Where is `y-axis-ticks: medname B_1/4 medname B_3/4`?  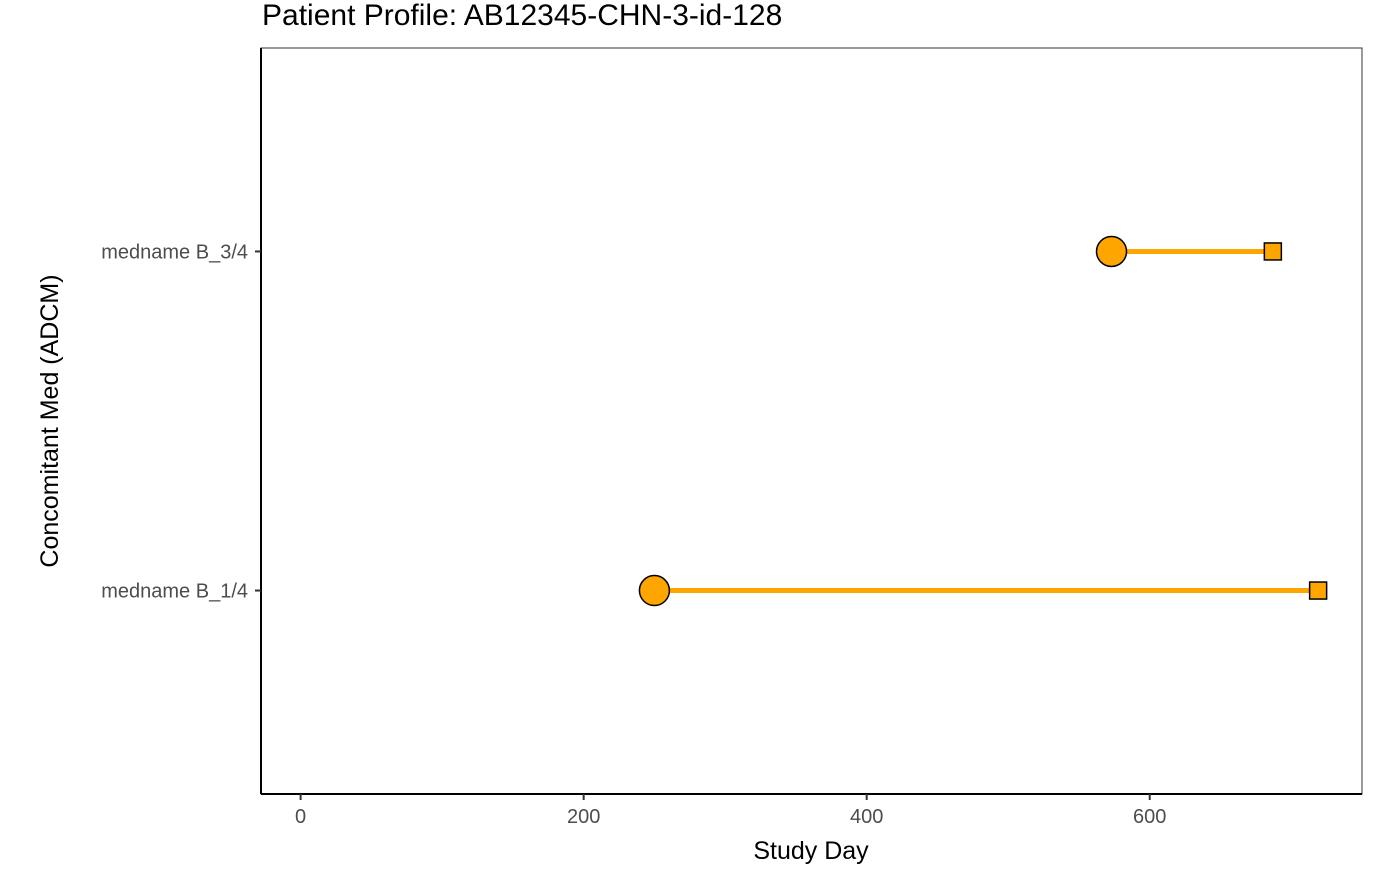
y-axis-ticks: medname B_1/4 medname B_3/4 is located at coordinates (181, 422).